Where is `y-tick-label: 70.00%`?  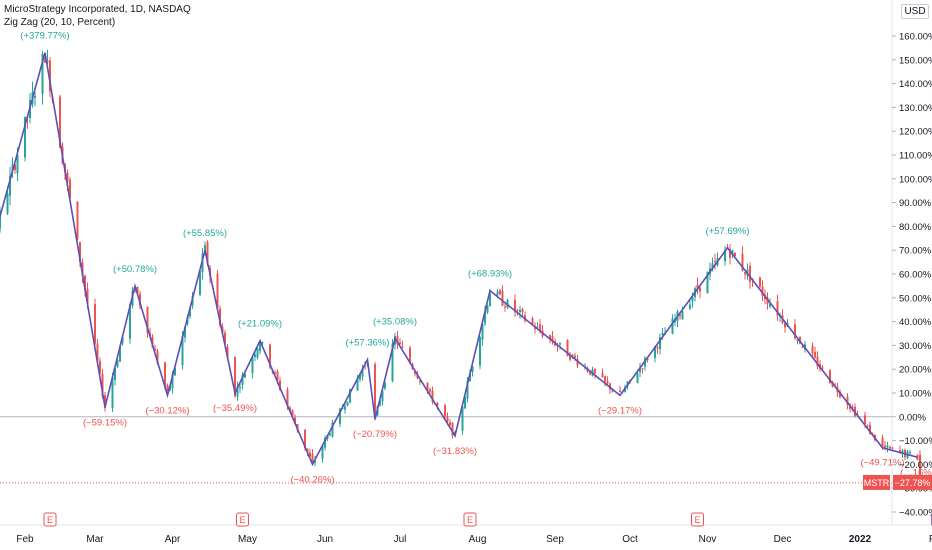 y-tick-label: 70.00% is located at coordinates (915, 251).